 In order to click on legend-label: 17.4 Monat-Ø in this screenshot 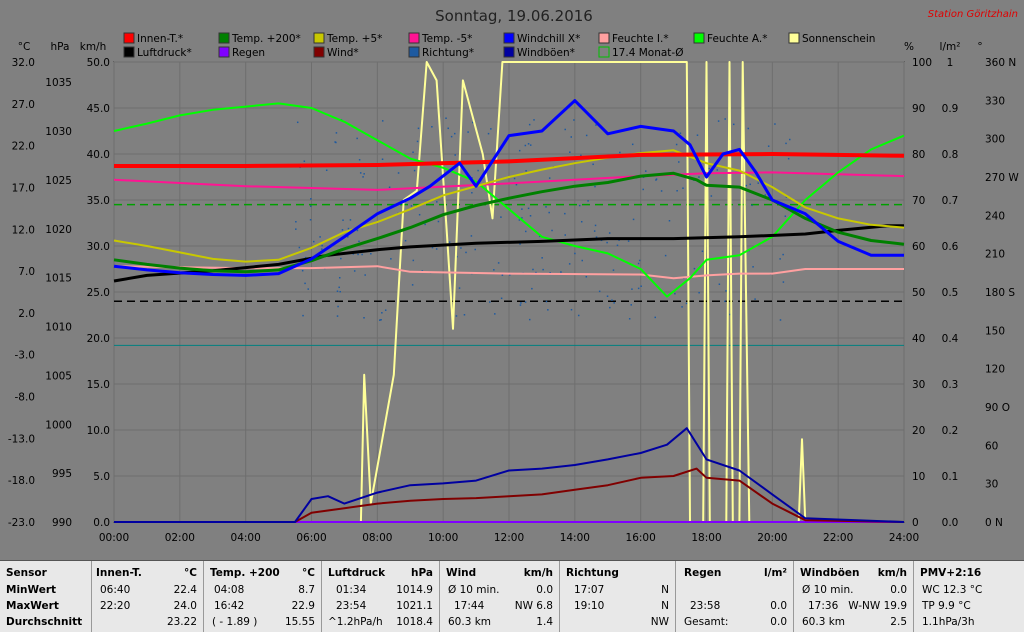, I will do `click(647, 53)`.